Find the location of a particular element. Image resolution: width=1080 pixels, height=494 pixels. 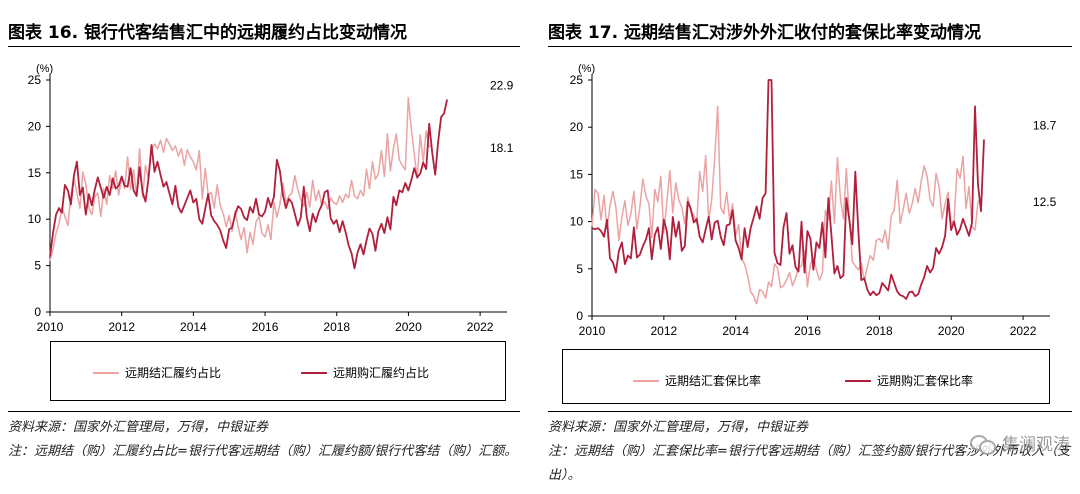

legend-item-series-2: 远期购汇套保比率 is located at coordinates (909, 380).